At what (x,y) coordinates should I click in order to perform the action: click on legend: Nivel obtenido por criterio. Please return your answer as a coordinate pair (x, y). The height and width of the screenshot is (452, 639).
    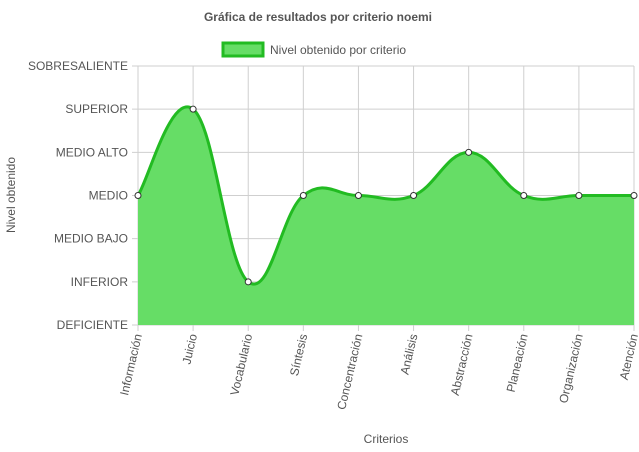
    Looking at the image, I should click on (313, 49).